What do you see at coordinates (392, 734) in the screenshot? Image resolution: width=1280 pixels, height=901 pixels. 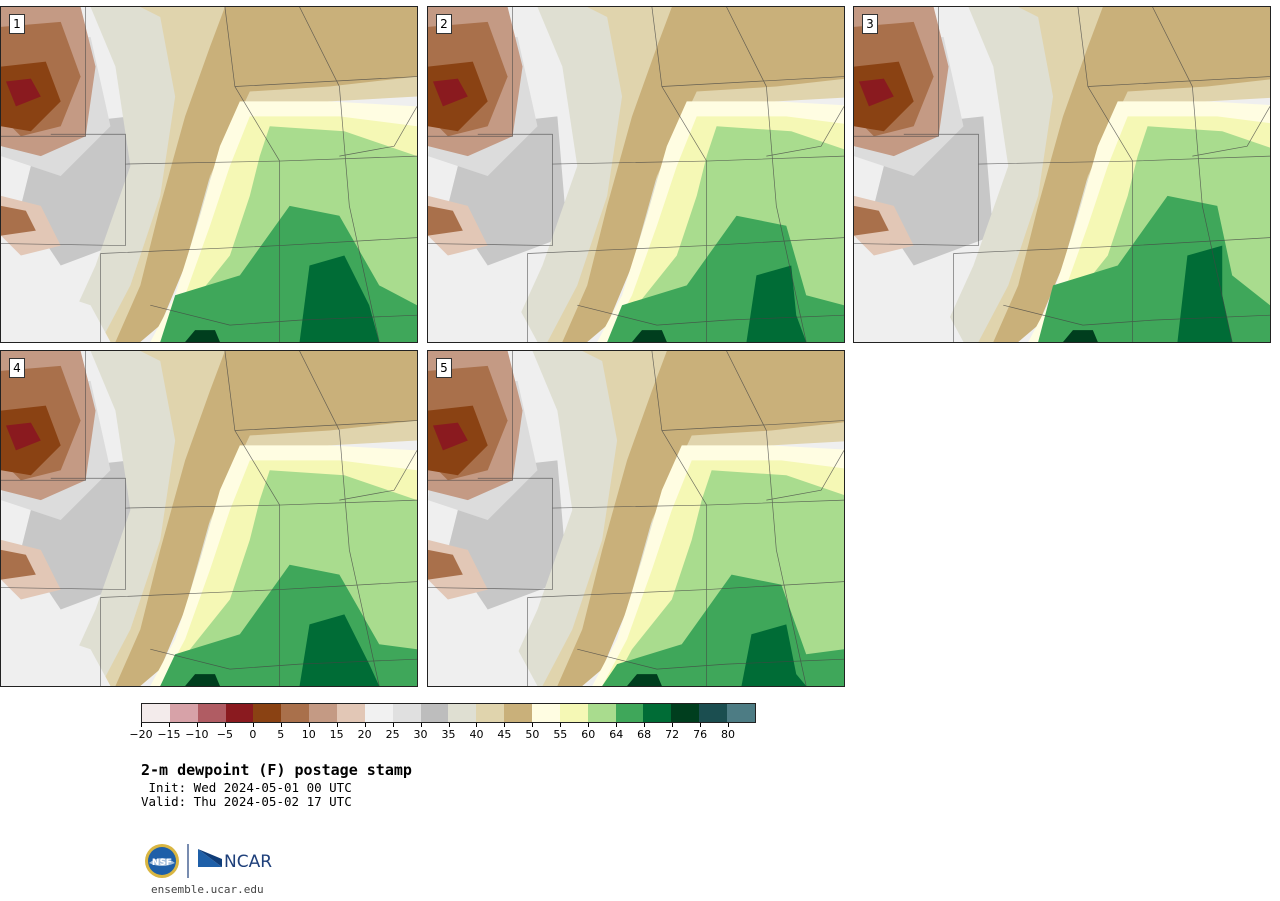 I see `colorbar-tick-label: 25` at bounding box center [392, 734].